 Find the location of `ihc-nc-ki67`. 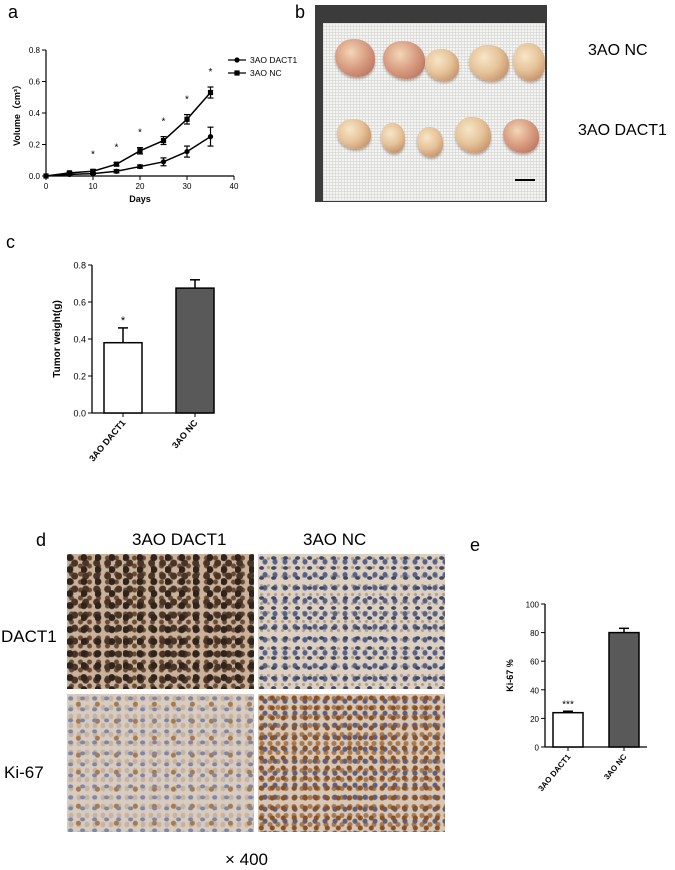

ihc-nc-ki67 is located at coordinates (351, 763).